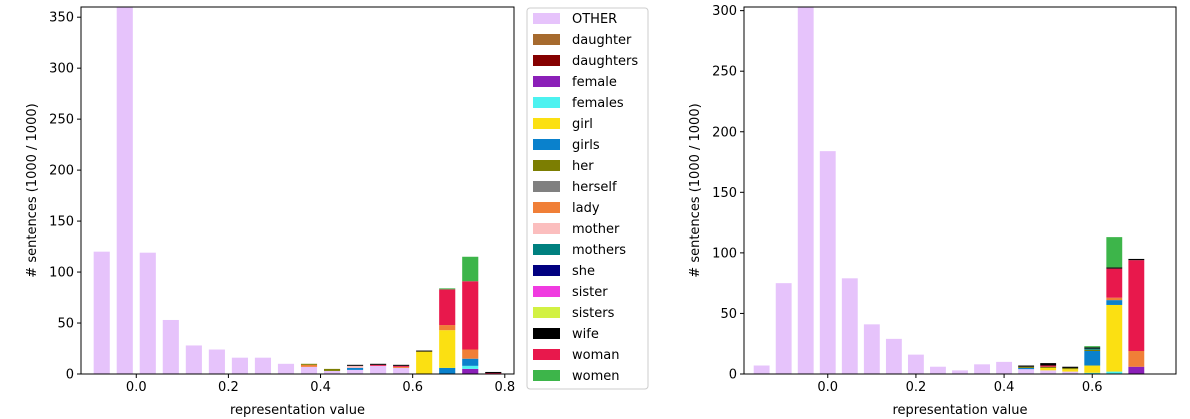 The image size is (1190, 419). Describe the element at coordinates (827, 387) in the screenshot. I see `right-chart-x-tick-label: 0.0` at that location.